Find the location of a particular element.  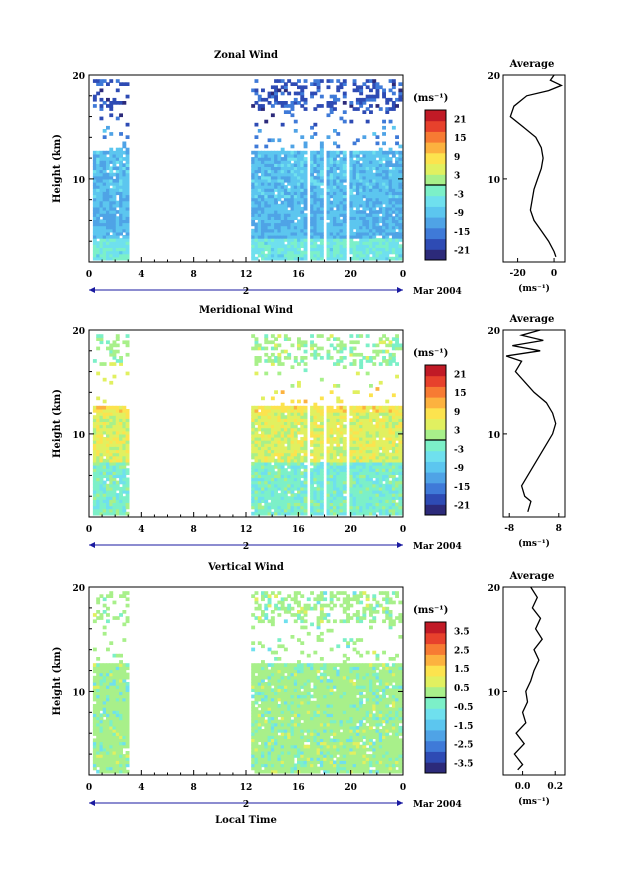

colorbar-tick-label: -15 is located at coordinates (462, 233).